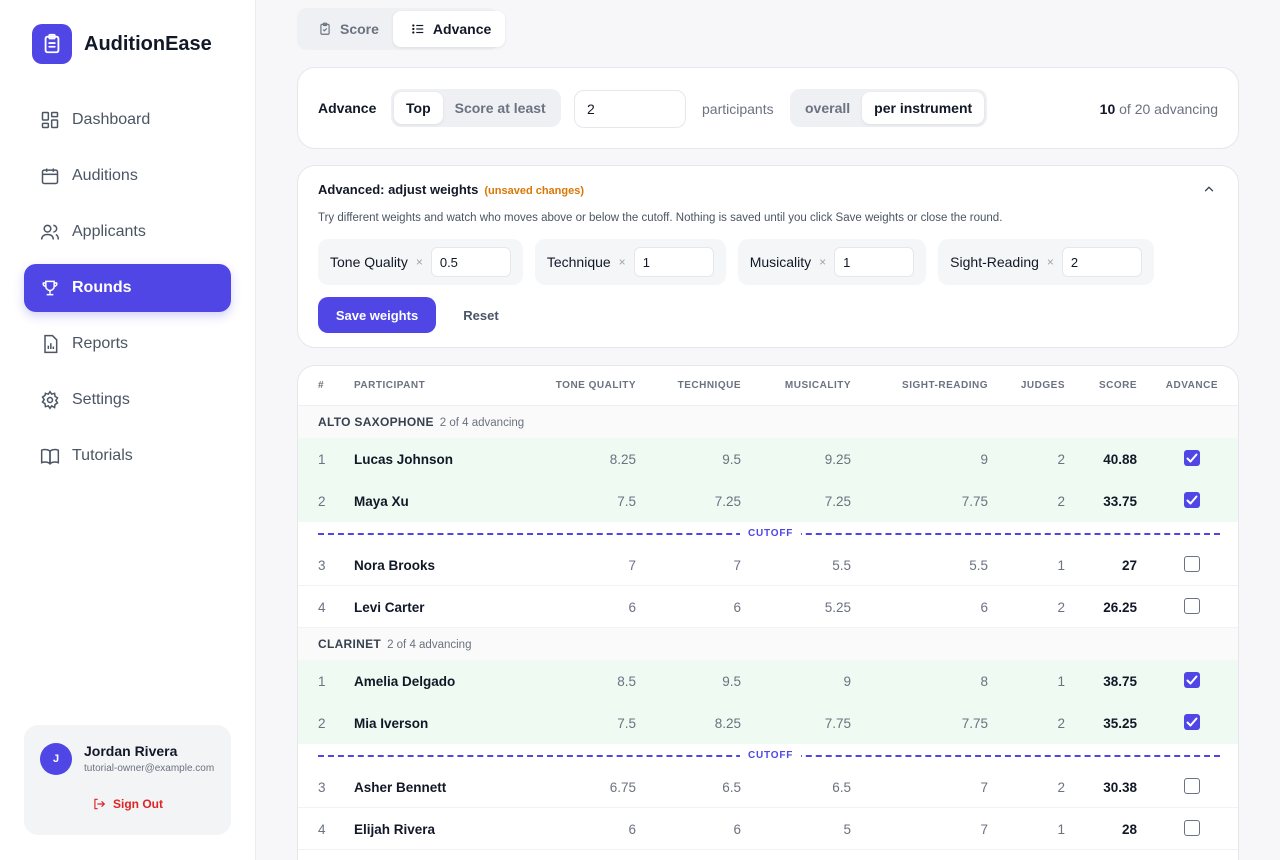 The width and height of the screenshot is (1280, 860). Describe the element at coordinates (1129, 565) in the screenshot. I see `cell-score: 27` at that location.